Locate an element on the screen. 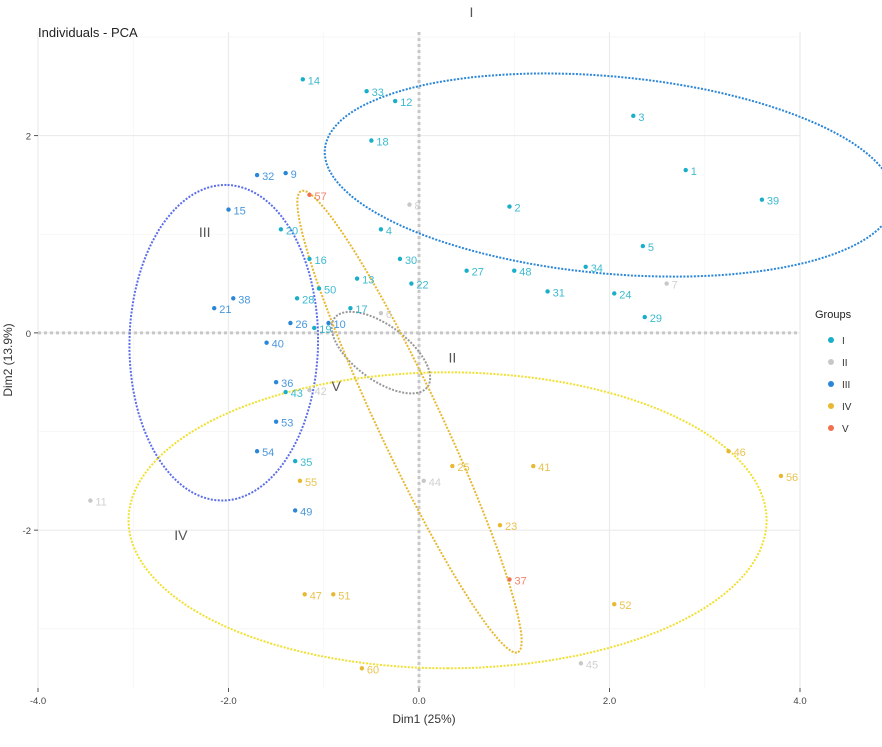 This screenshot has width=882, height=747. point-label-13: 13 is located at coordinates (368, 281).